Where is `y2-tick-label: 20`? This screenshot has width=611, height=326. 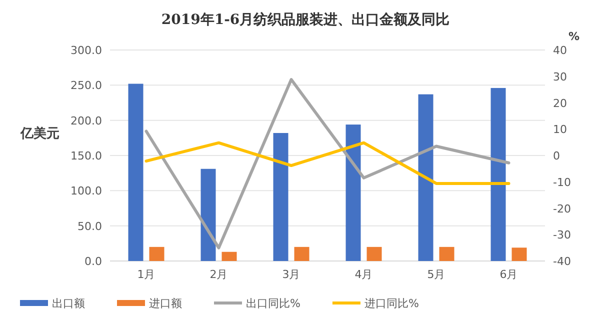
y2-tick-label: 20 is located at coordinates (560, 103).